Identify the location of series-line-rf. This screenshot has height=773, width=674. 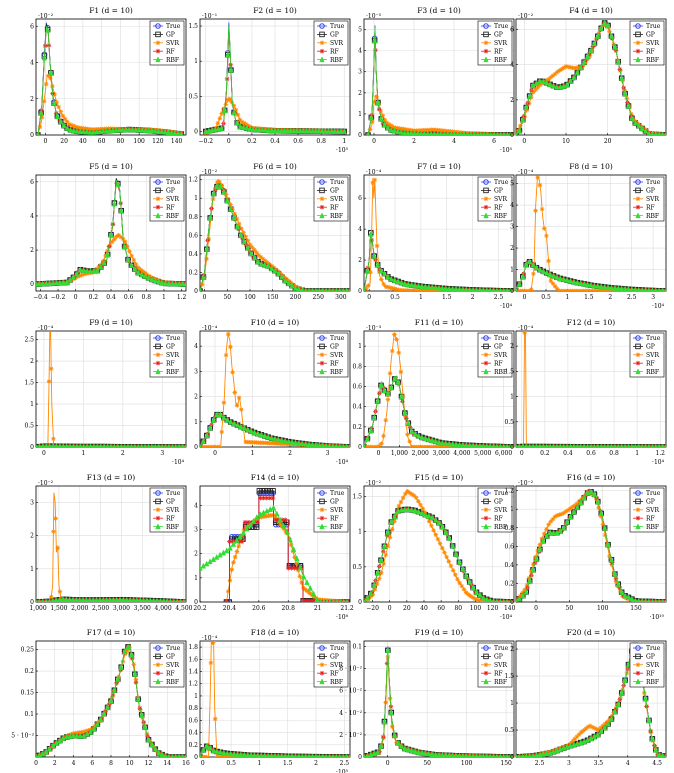
(287, 549).